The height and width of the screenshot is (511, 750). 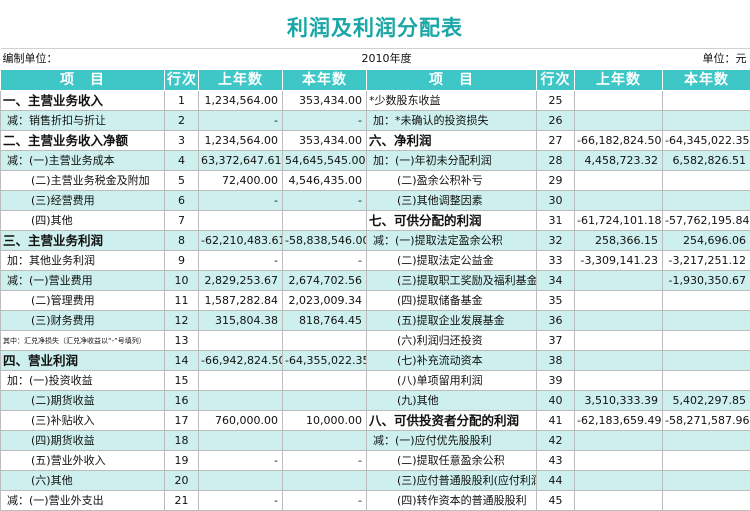 What do you see at coordinates (182, 481) in the screenshot?
I see `cell-line-left: 20` at bounding box center [182, 481].